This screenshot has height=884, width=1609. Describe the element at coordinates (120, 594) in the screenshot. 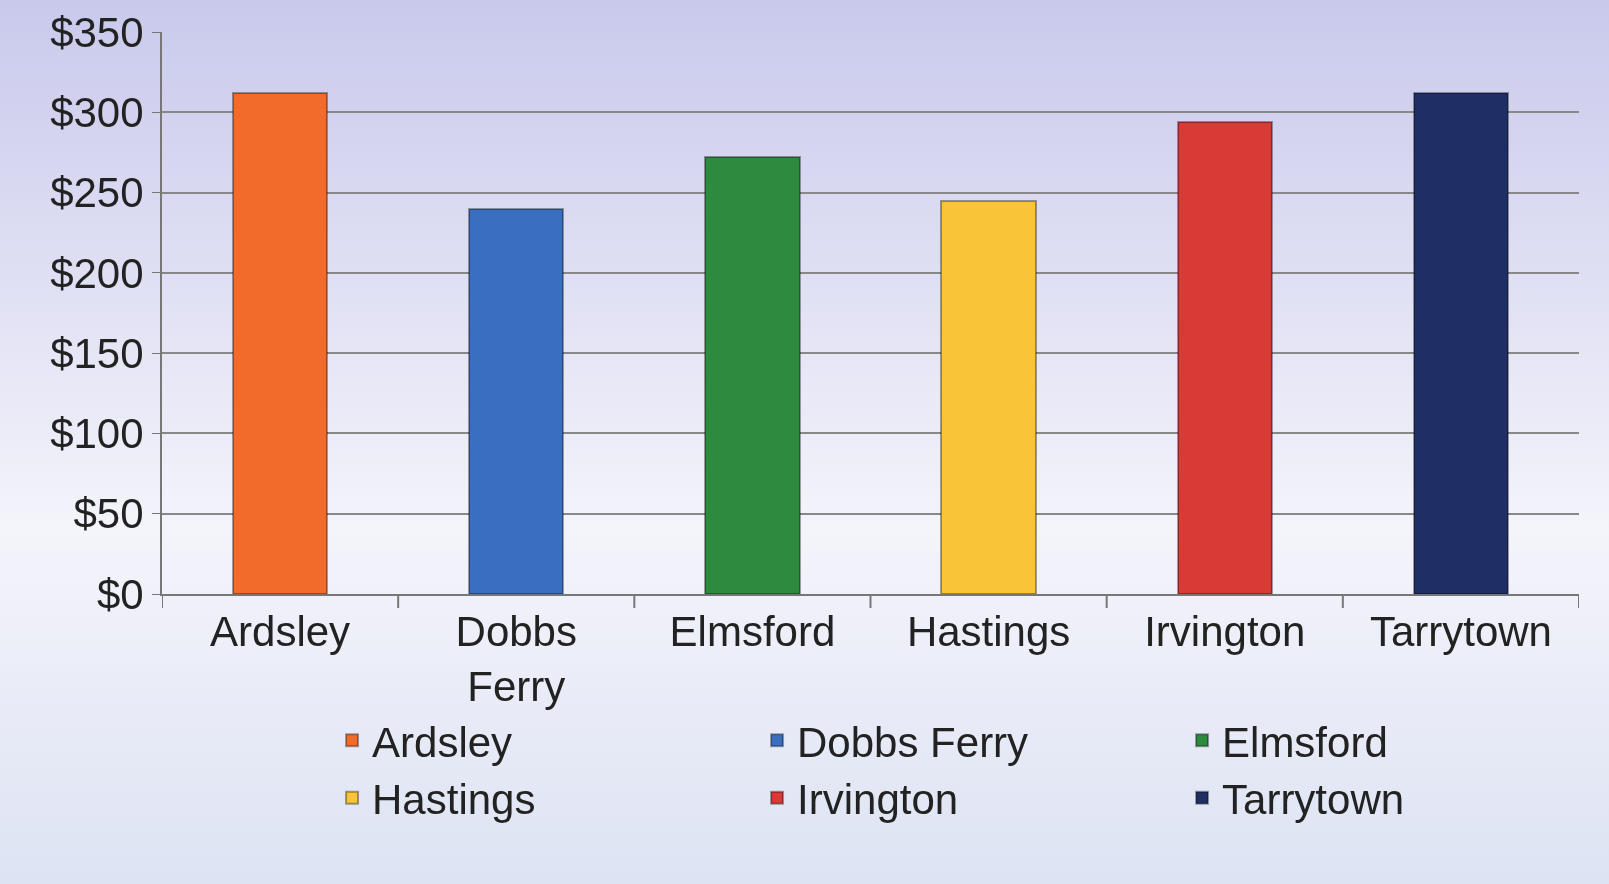

I see `y-tick-label: $0` at that location.